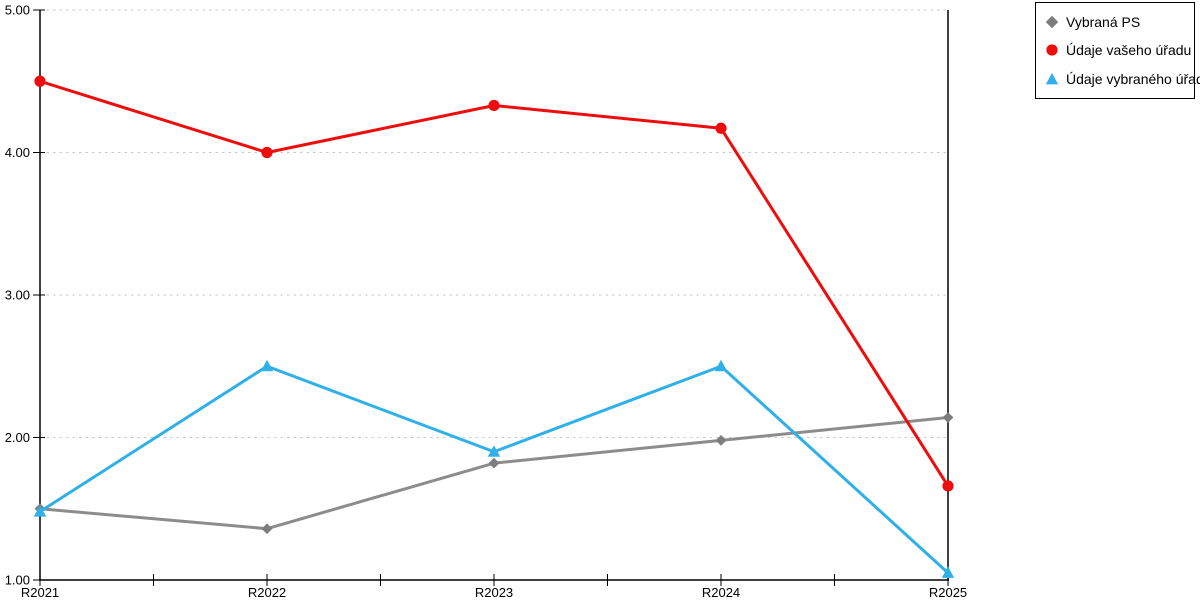  I want to click on legend-item-udaje-vaseho-uradu: Údaje vašeho úřadu, so click(1118, 50).